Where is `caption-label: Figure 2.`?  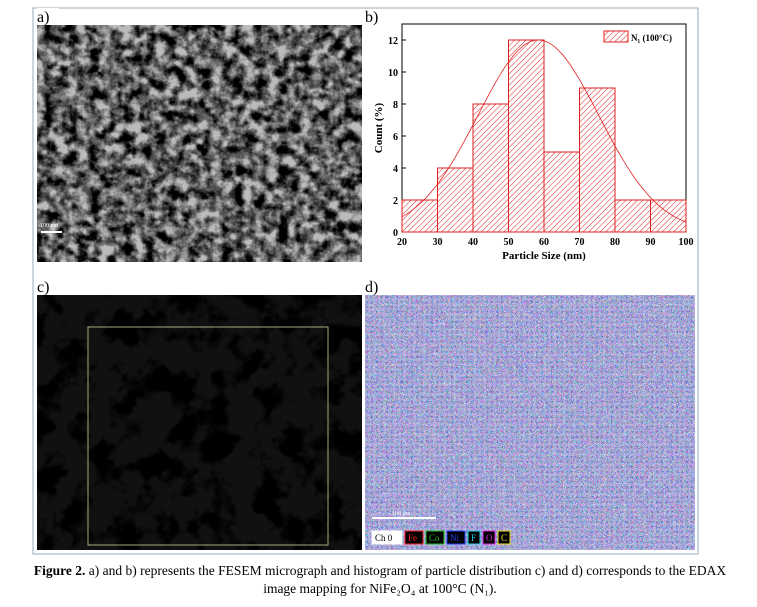 caption-label: Figure 2. is located at coordinates (59, 570).